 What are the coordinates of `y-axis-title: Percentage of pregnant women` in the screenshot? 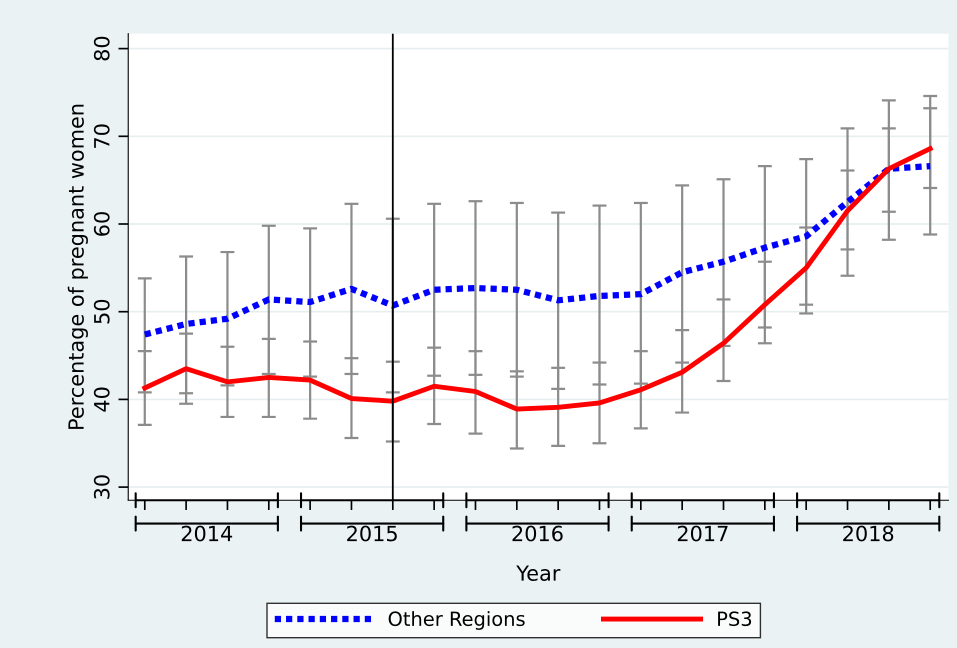 It's located at (78, 266).